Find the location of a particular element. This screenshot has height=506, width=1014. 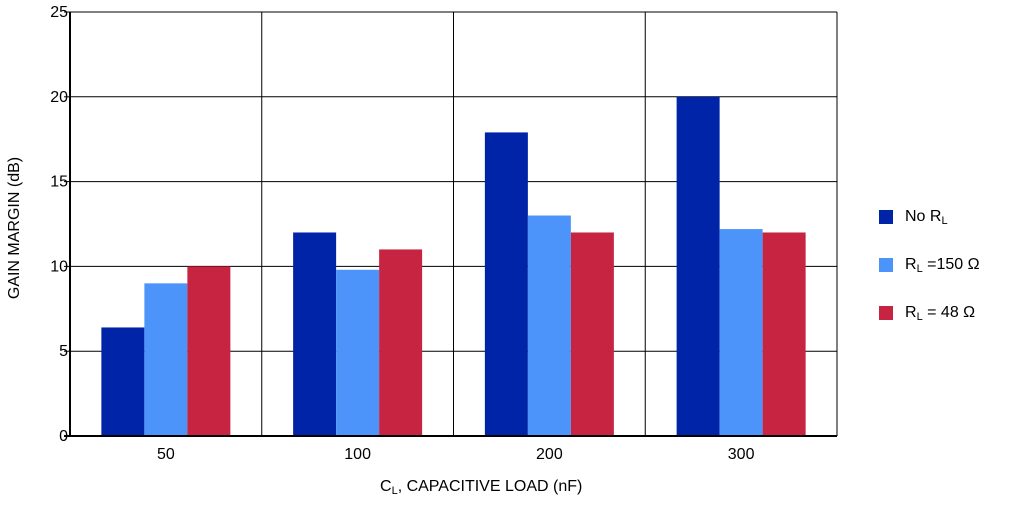

legend-label-rl-150: RL =150 Ω is located at coordinates (942, 265).